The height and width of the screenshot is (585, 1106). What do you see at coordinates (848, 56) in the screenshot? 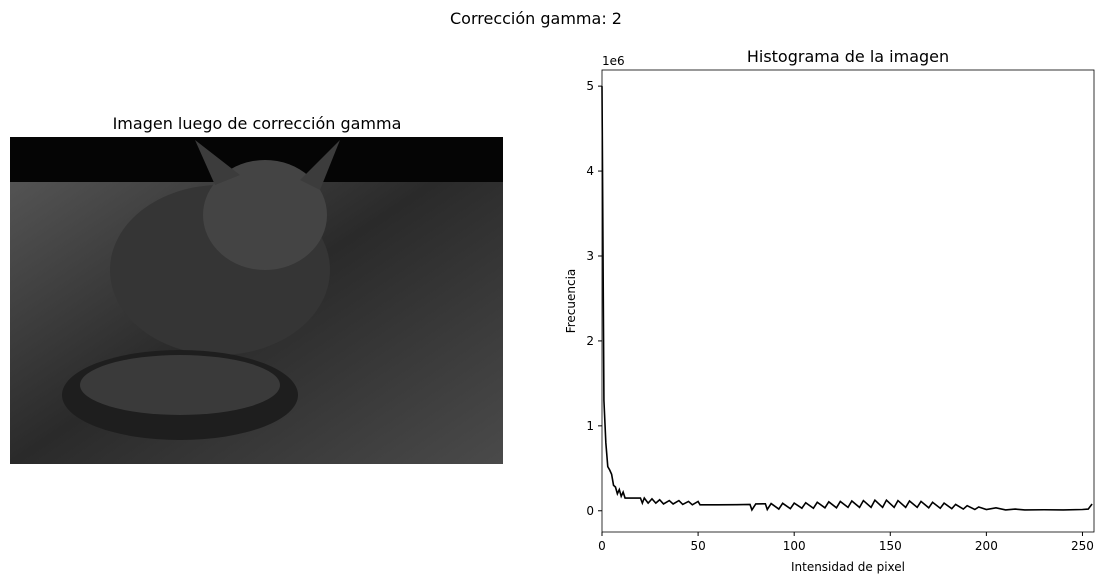
I see `chart-title: Histograma de la imagen` at bounding box center [848, 56].